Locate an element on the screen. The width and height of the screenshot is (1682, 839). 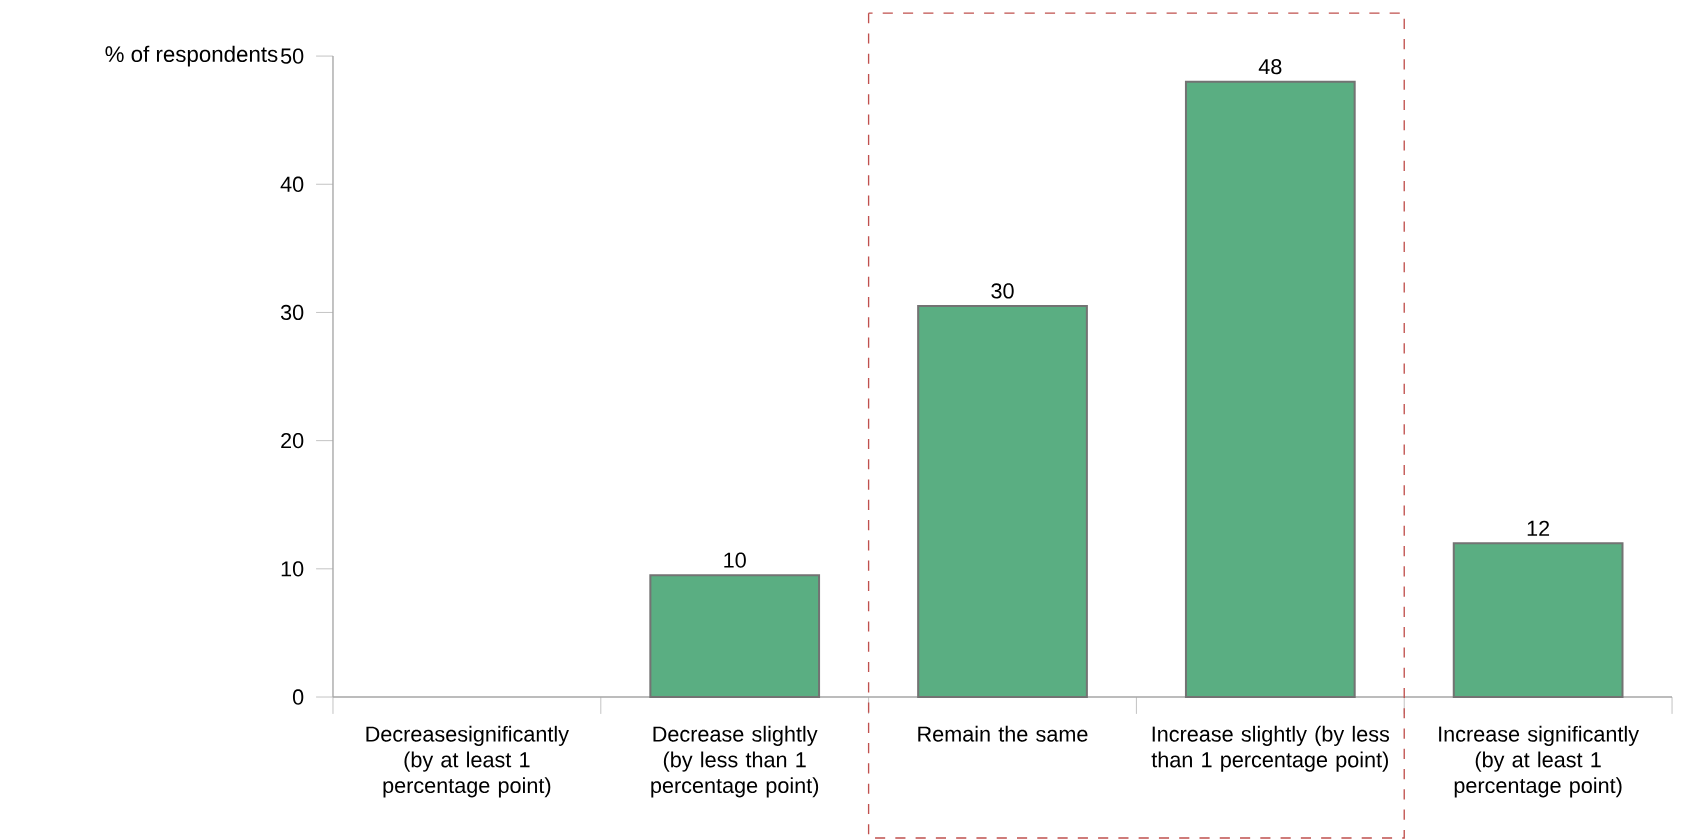
data-label: 10 is located at coordinates (735, 560).